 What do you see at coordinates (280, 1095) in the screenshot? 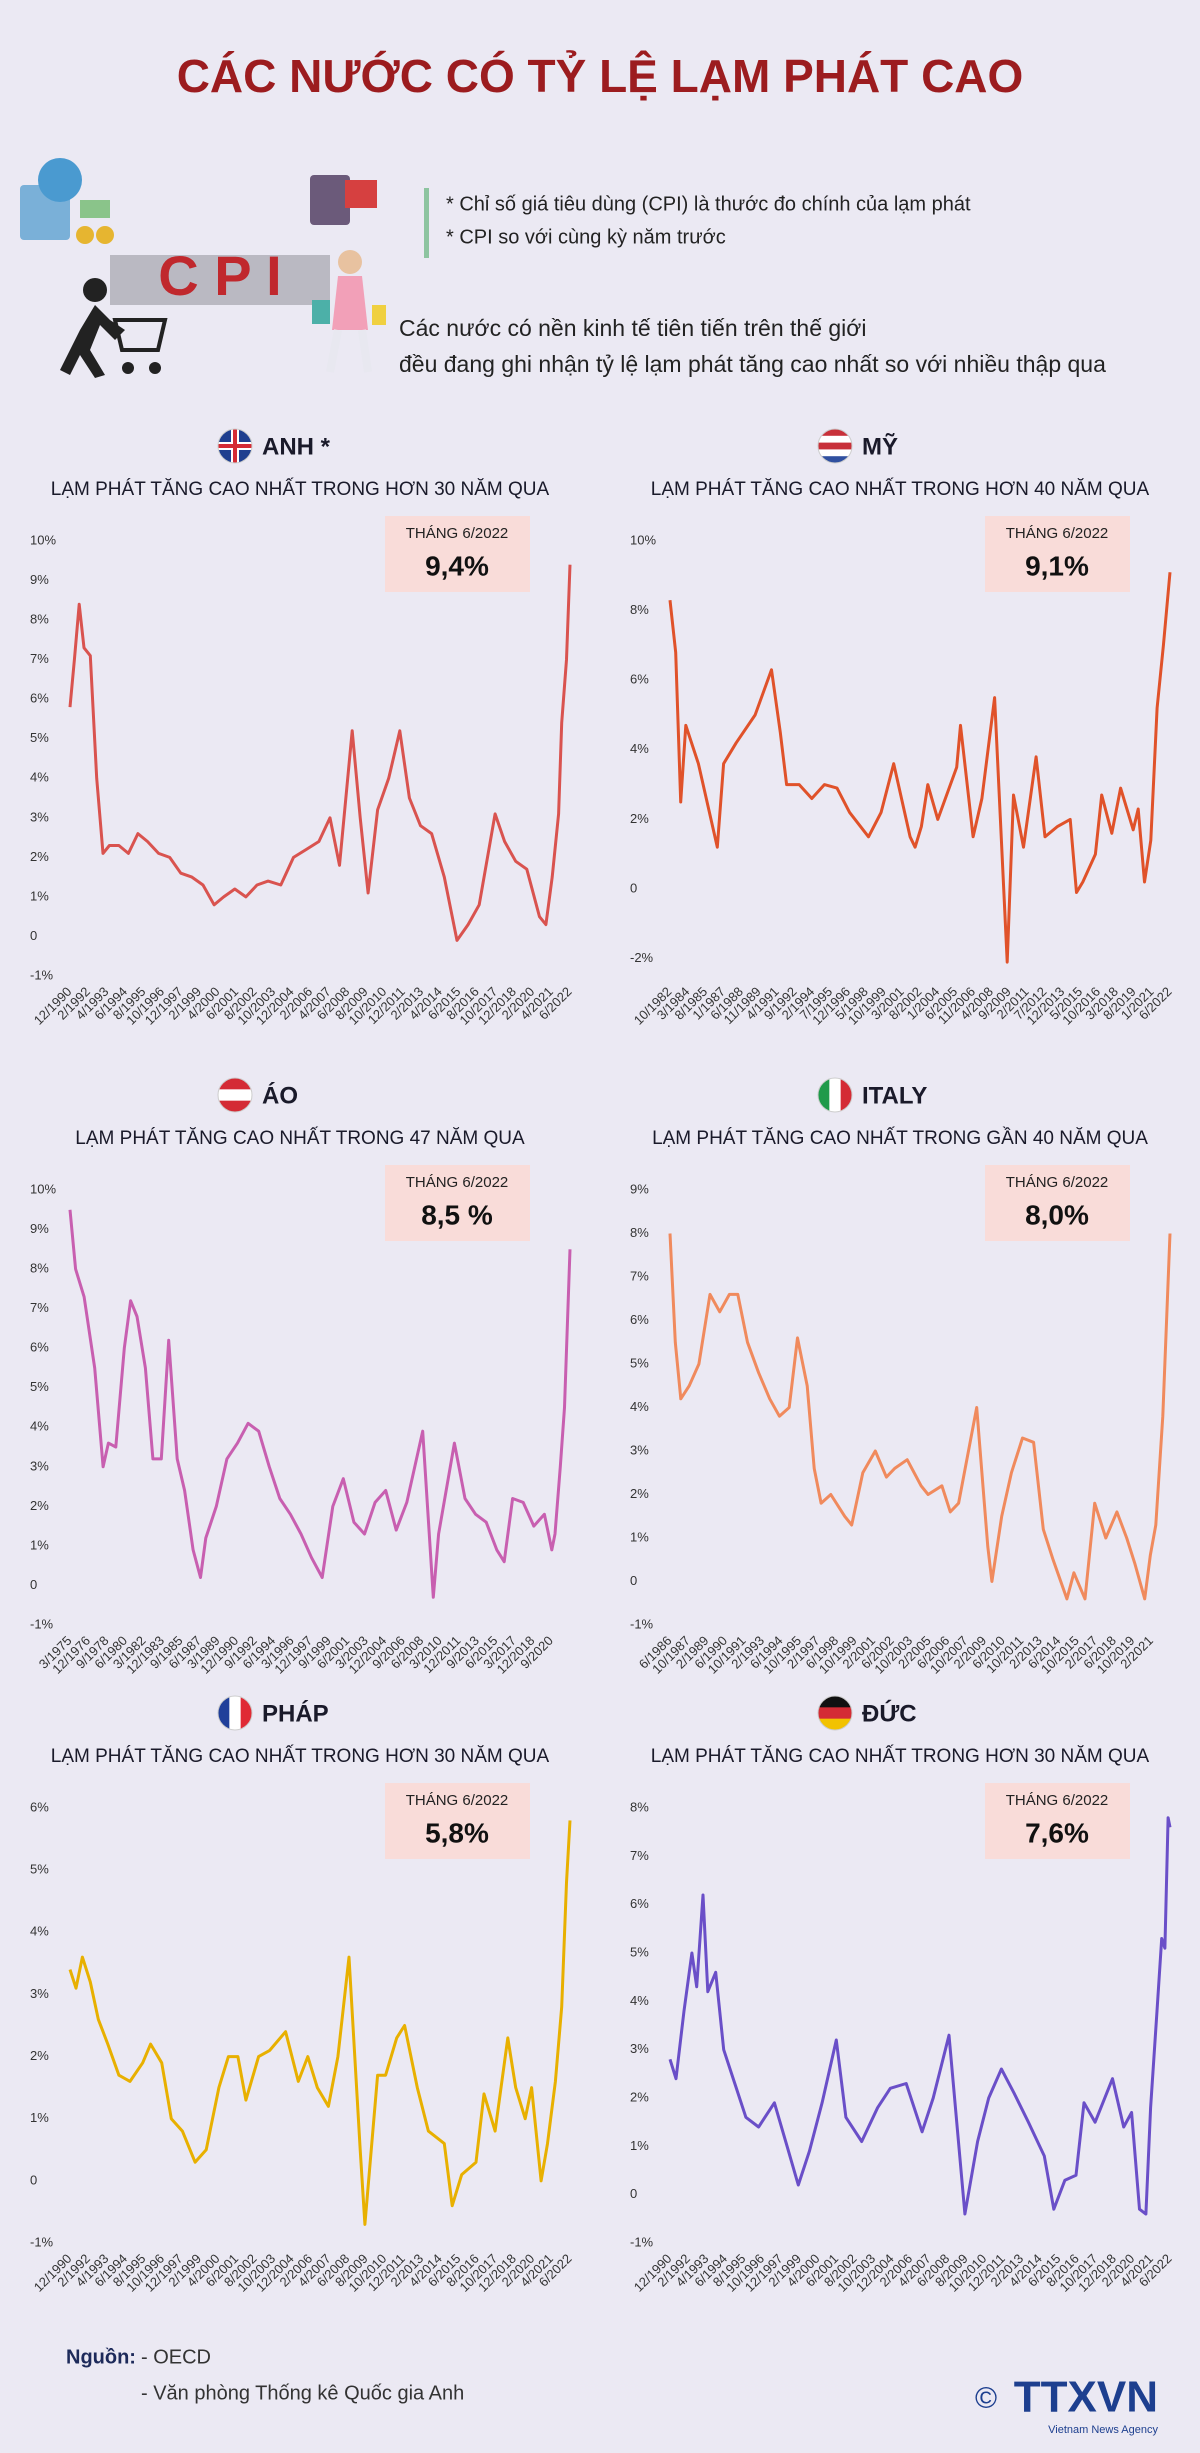
I see `country-name: ÁO` at bounding box center [280, 1095].